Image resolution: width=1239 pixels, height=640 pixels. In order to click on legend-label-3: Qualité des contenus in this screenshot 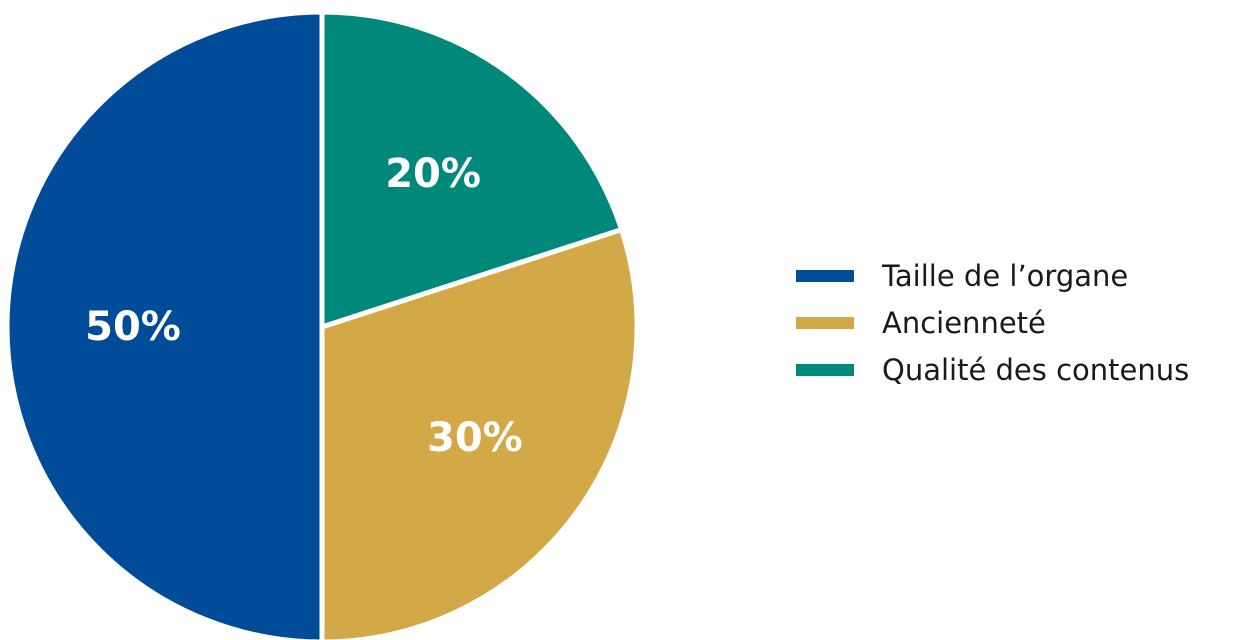, I will do `click(1035, 370)`.